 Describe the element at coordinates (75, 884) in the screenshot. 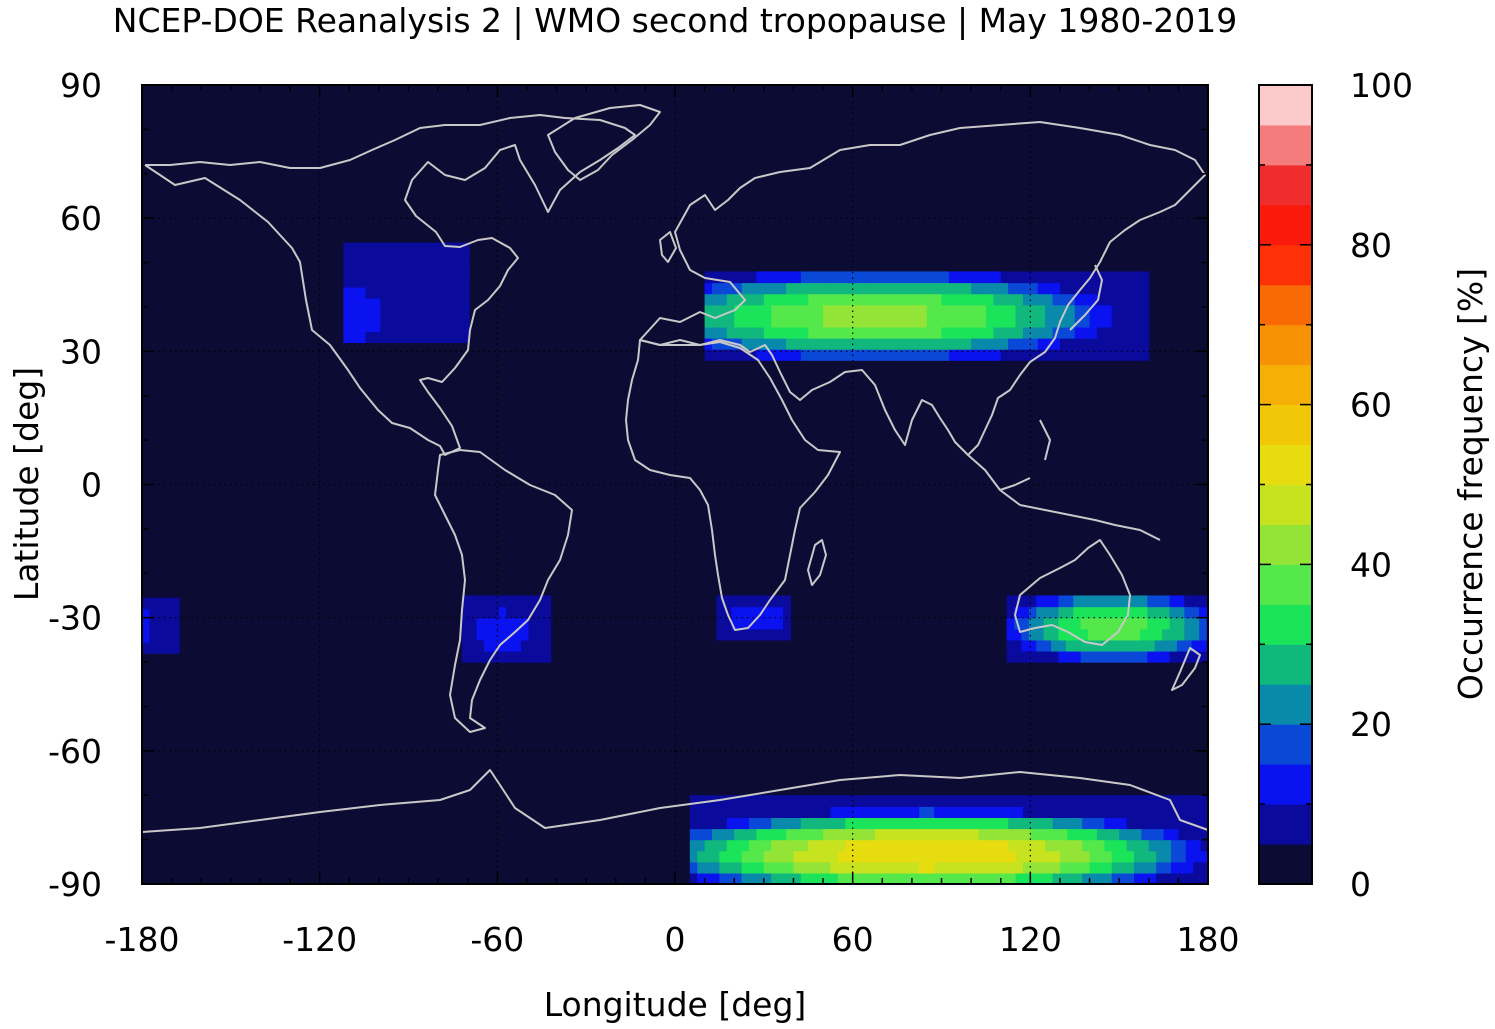

I see `y-tick-label: -90` at that location.